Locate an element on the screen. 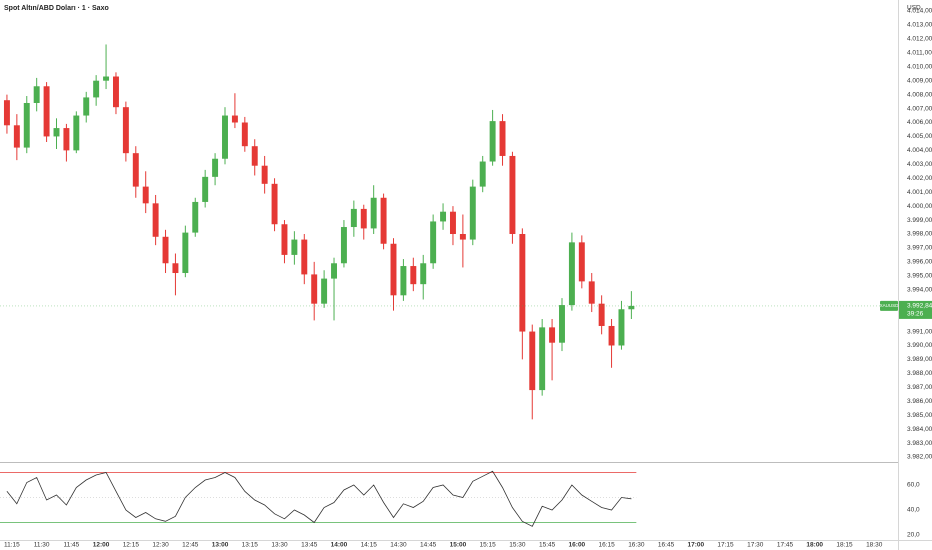 The width and height of the screenshot is (932, 550). y-tick-label: 4.012,00 is located at coordinates (919, 39).